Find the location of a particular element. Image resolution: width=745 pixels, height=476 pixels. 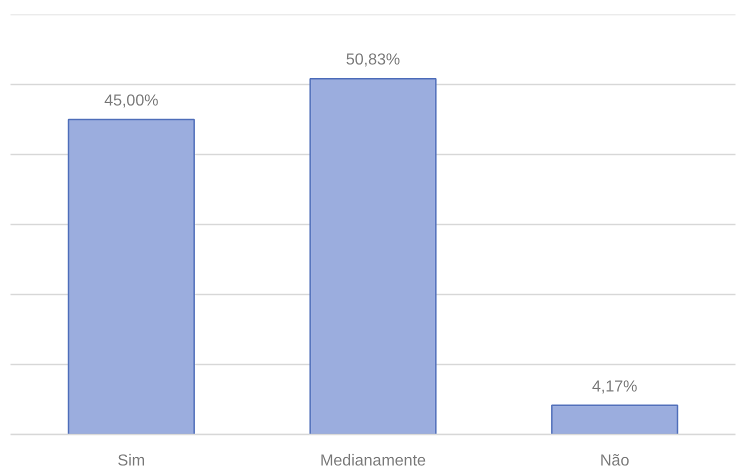

data-label: 4,17% is located at coordinates (615, 387).